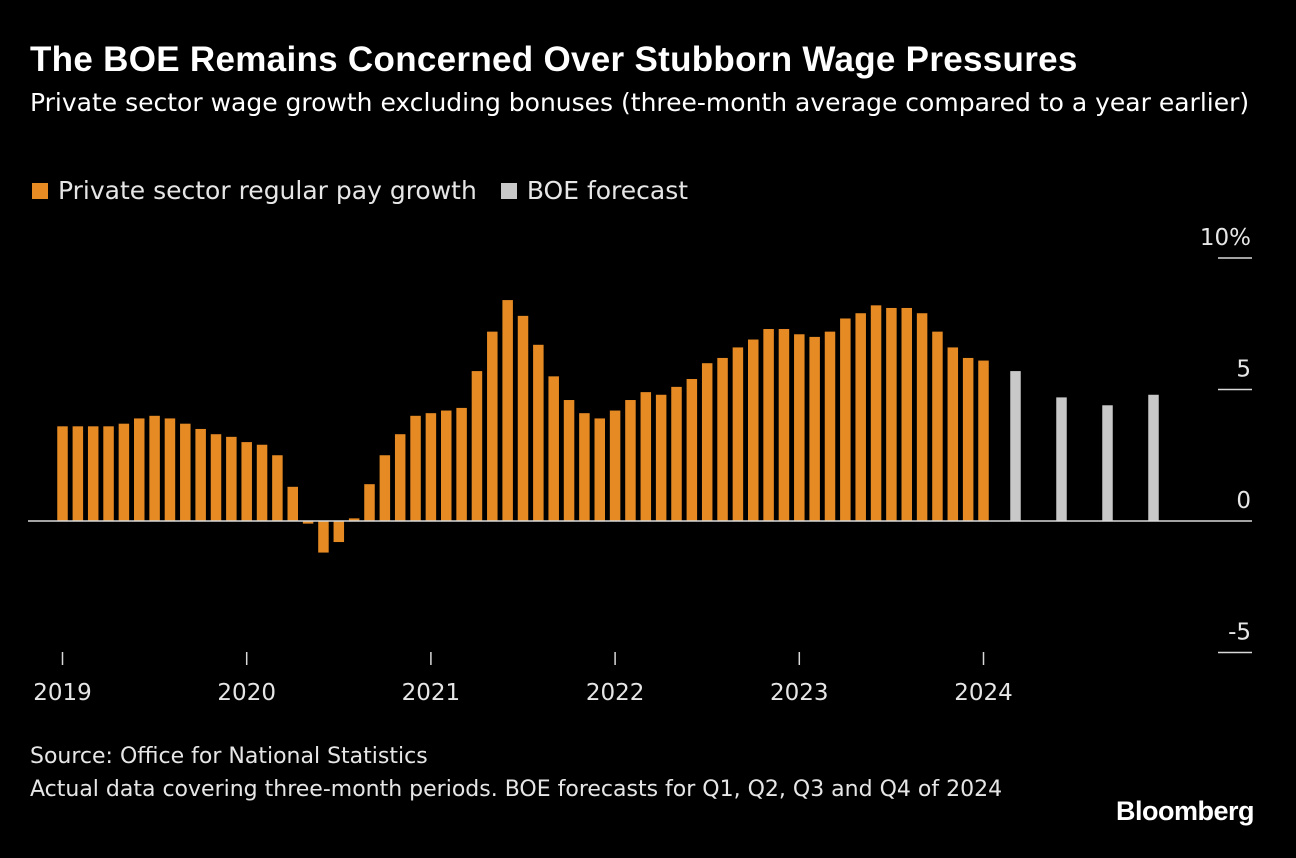 The width and height of the screenshot is (1296, 858). Describe the element at coordinates (246, 693) in the screenshot. I see `x-tick-label-2020: 2020` at that location.